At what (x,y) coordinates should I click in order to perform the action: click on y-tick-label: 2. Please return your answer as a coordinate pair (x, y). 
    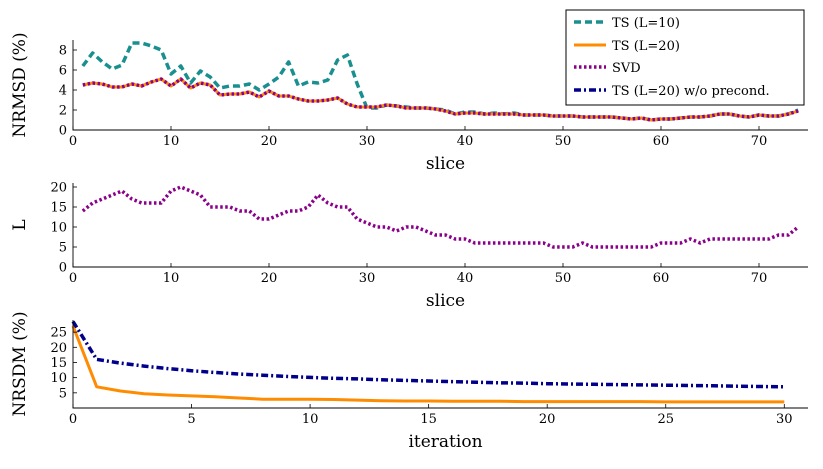
    Looking at the image, I should click on (63, 111).